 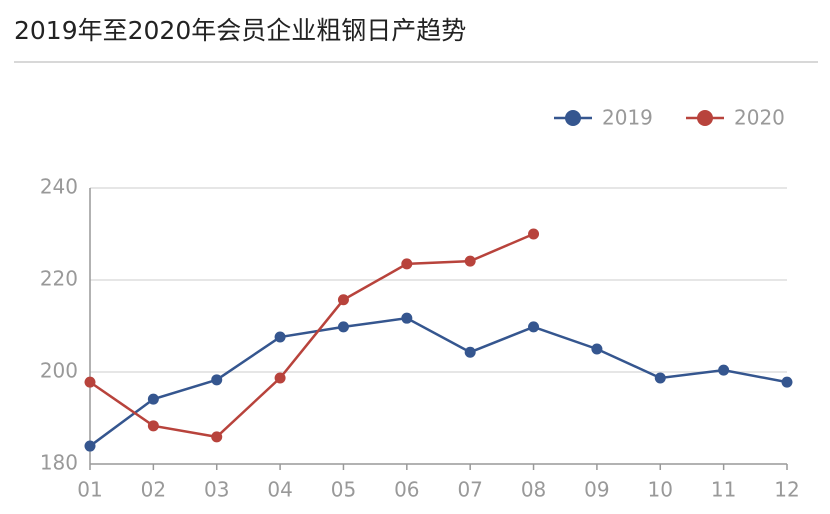 I want to click on y-tick-label: 180, so click(x=59, y=463).